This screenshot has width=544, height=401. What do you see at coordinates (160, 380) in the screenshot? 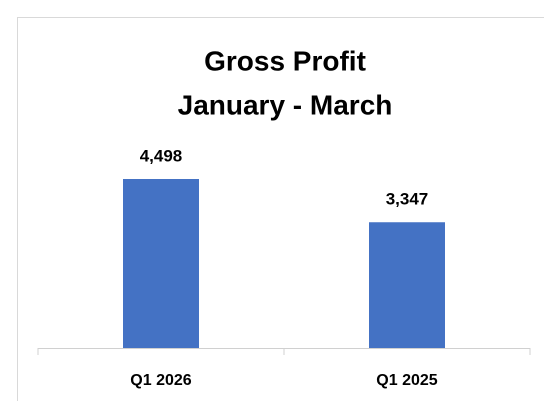
I see `x-tick-label: Q1 2026` at bounding box center [160, 380].